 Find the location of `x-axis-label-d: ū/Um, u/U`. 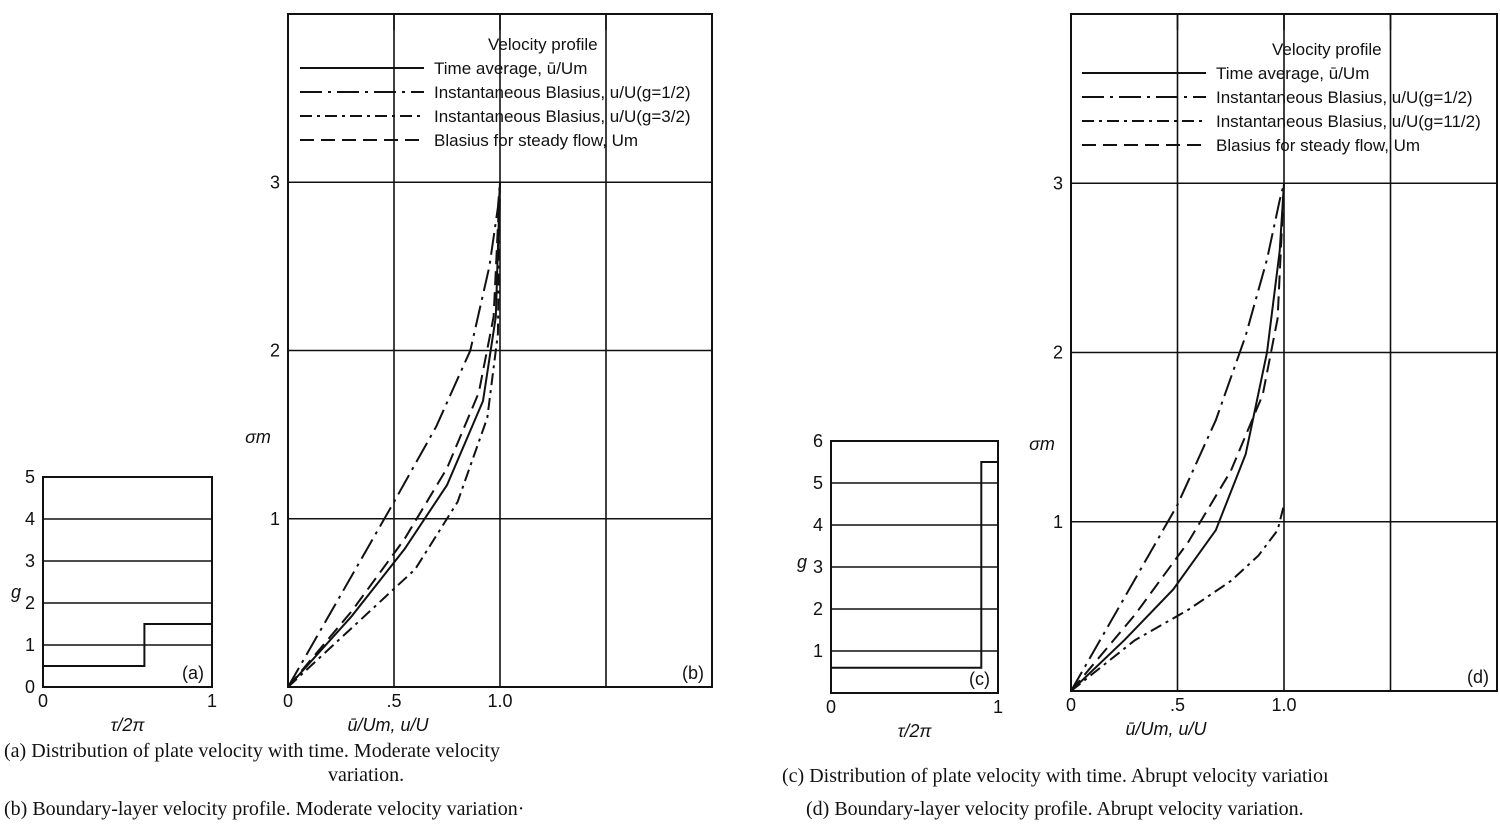

x-axis-label-d: ū/Um, u/U is located at coordinates (1166, 729).